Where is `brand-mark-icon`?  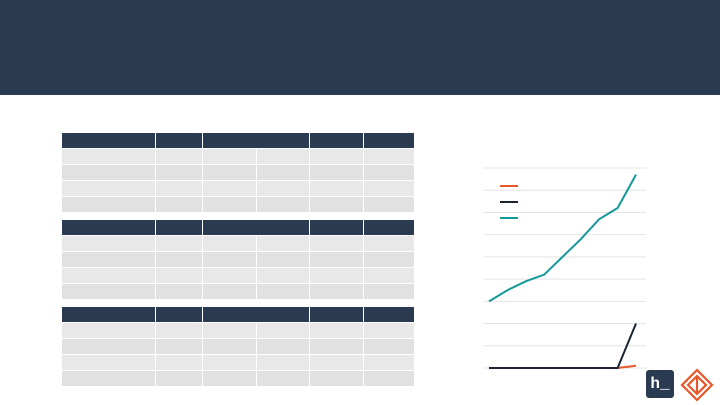 brand-mark-icon is located at coordinates (697, 385).